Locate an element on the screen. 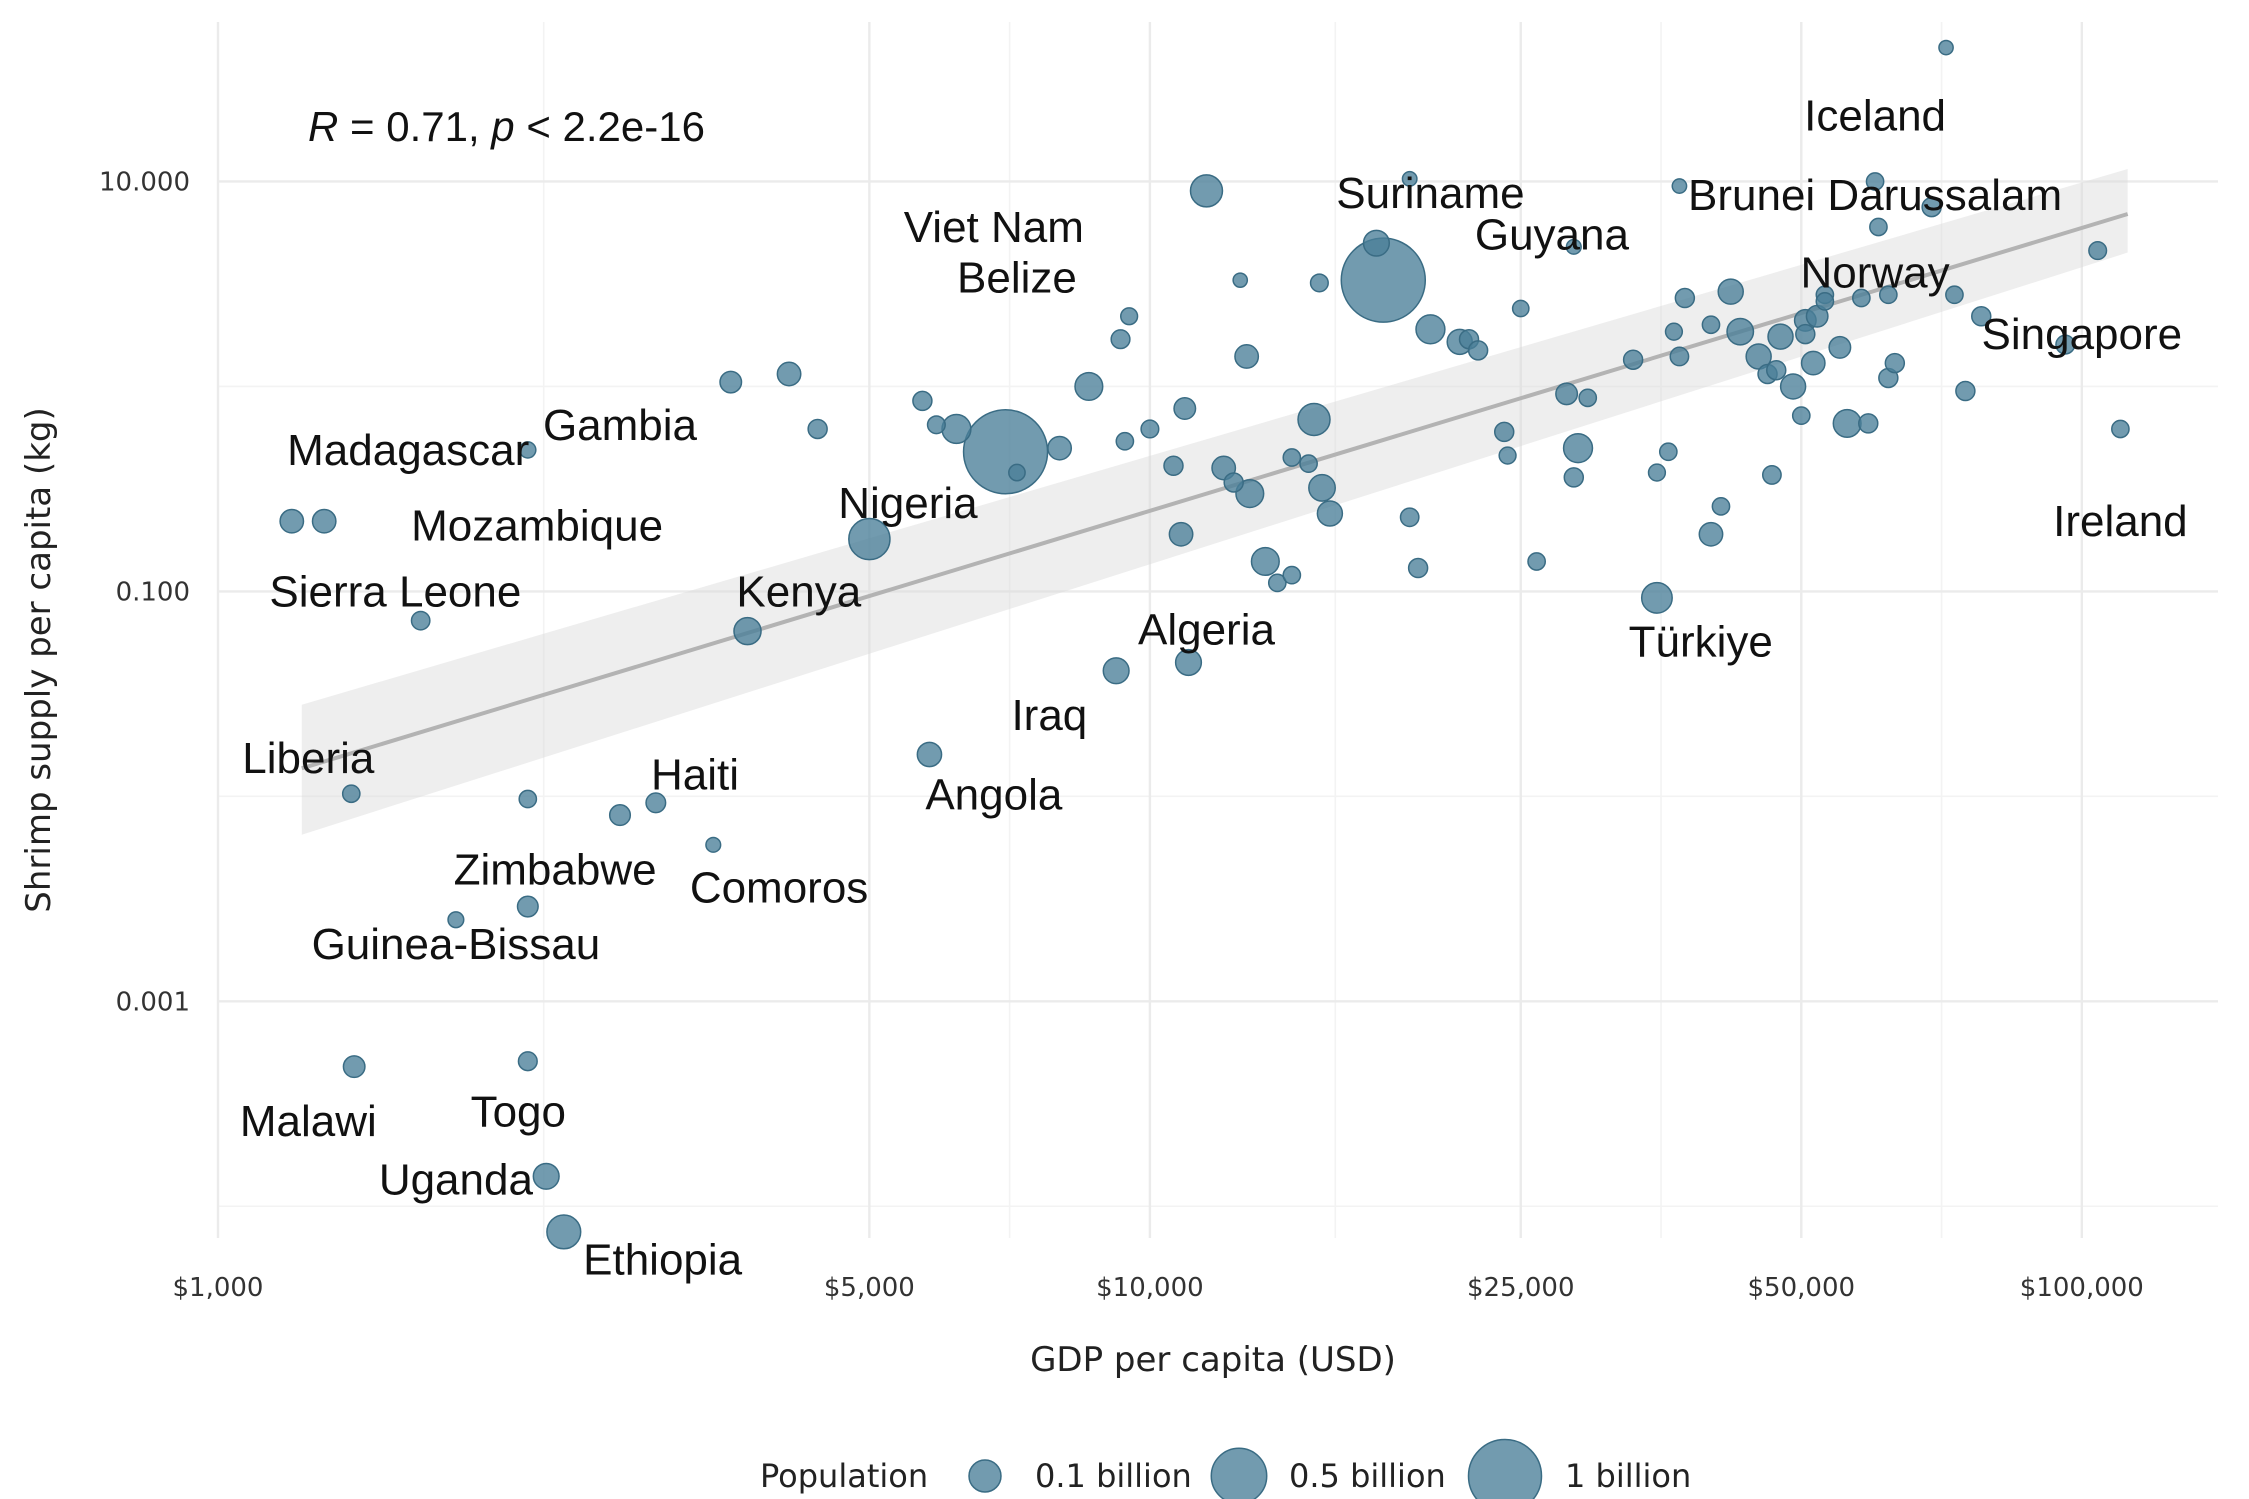  x-tick-label: $10,000 is located at coordinates (1150, 1288).